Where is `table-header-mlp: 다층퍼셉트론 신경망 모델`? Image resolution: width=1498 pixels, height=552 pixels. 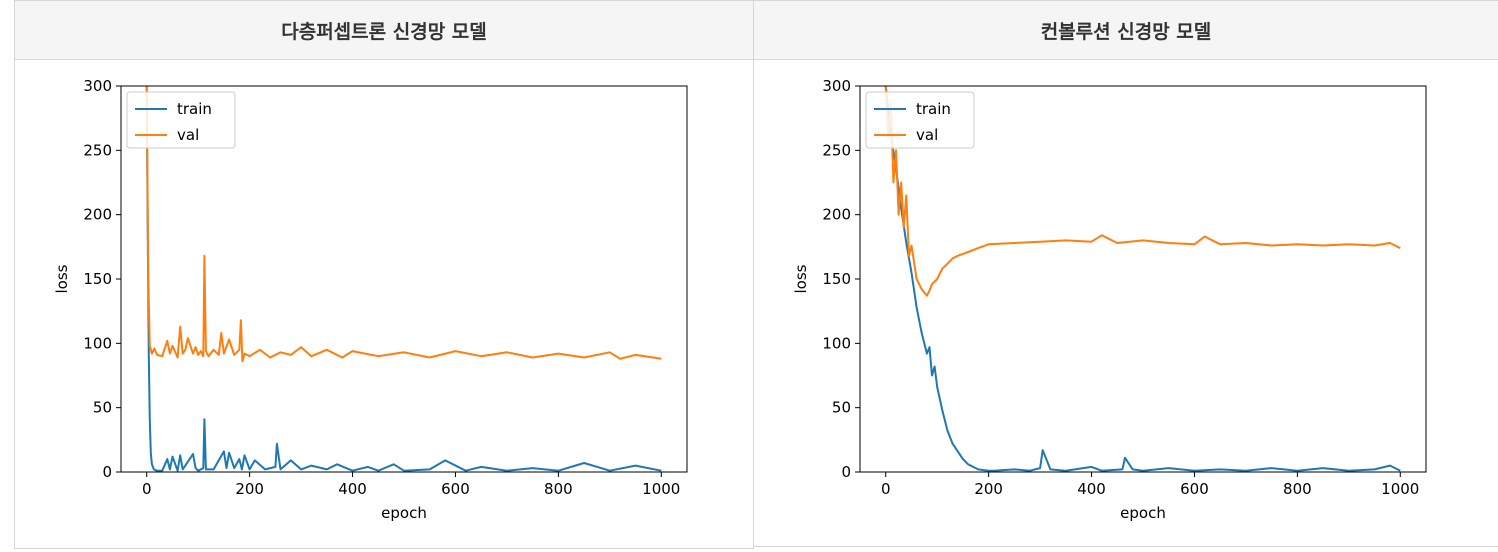 table-header-mlp: 다층퍼셉트론 신경망 모델 is located at coordinates (384, 30).